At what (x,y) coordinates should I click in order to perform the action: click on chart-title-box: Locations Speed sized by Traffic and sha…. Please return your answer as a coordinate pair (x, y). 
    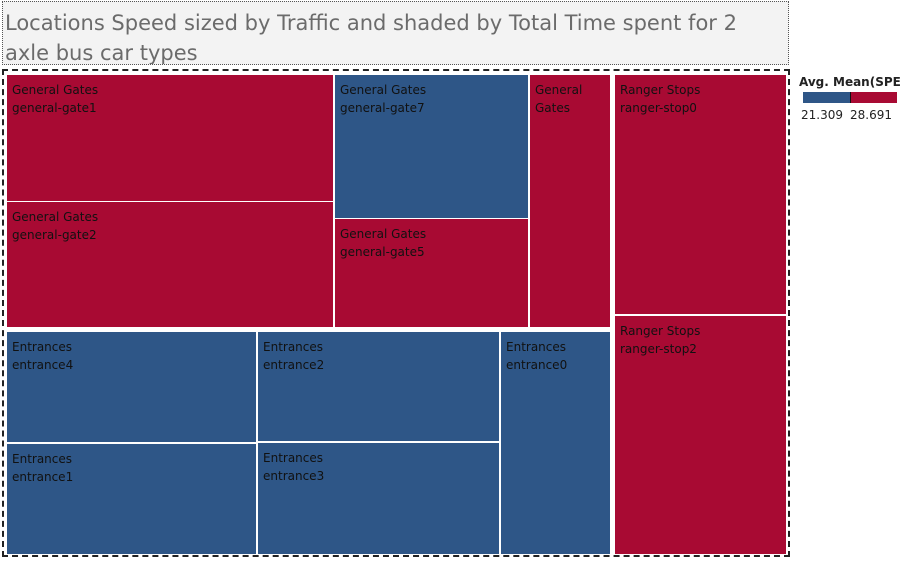
    Looking at the image, I should click on (395, 33).